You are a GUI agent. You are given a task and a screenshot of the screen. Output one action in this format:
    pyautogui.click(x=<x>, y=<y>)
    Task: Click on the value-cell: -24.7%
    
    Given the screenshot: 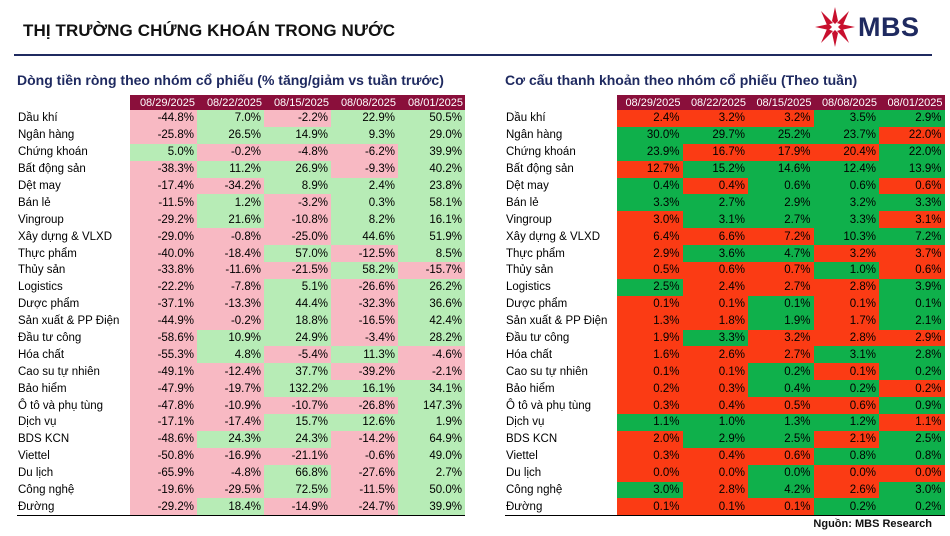 What is the action you would take?
    pyautogui.click(x=364, y=507)
    